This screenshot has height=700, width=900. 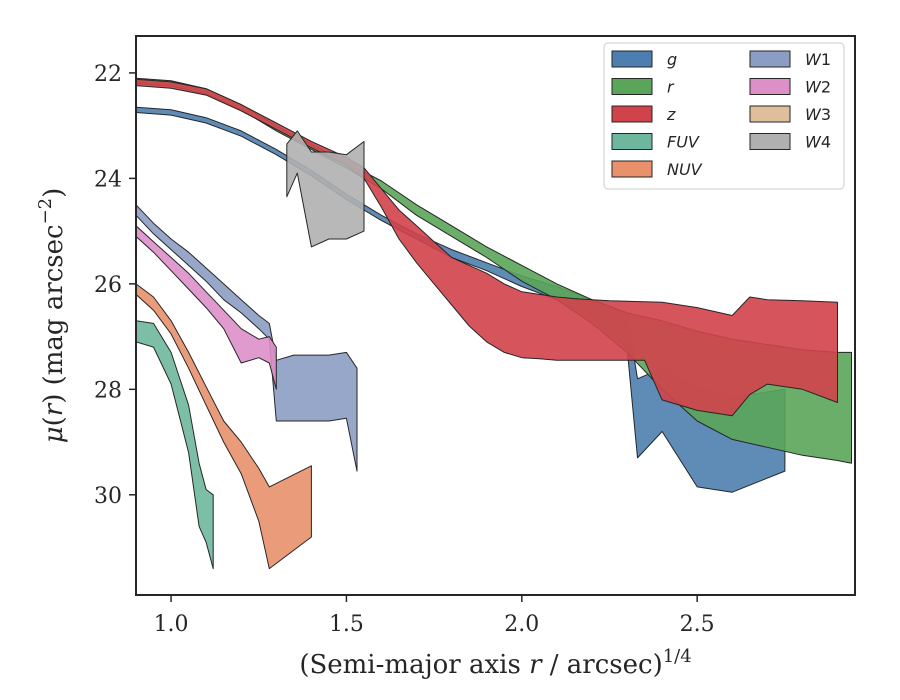 I want to click on x-tick-label: 1.5, so click(x=346, y=624).